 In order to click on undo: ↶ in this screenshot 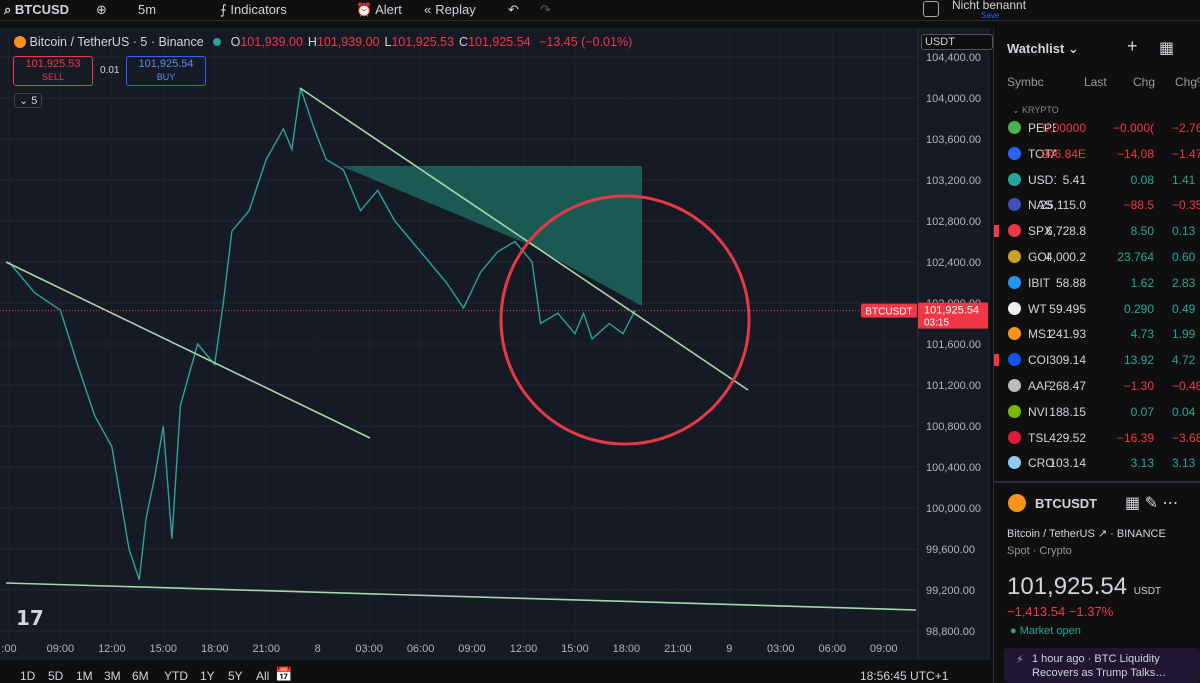, I will do `click(513, 9)`.